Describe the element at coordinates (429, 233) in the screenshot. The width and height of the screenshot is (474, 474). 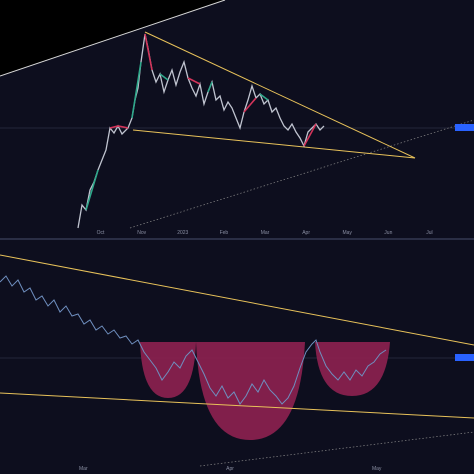
I see `x-tick-label: Jul` at that location.